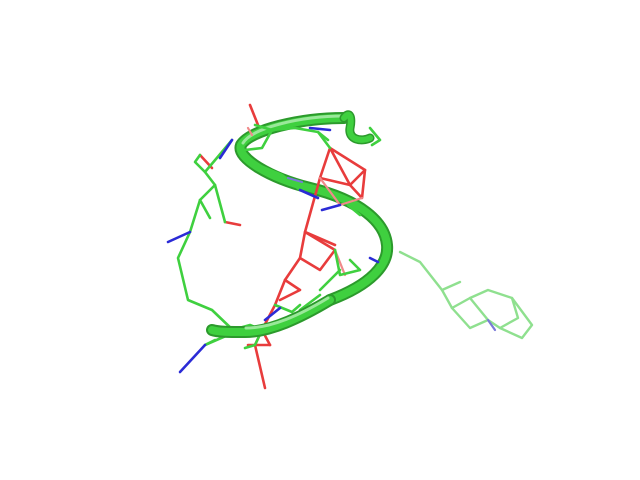  Describe the element at coordinates (466, 295) in the screenshot. I see `aromatic-ring-system` at that location.